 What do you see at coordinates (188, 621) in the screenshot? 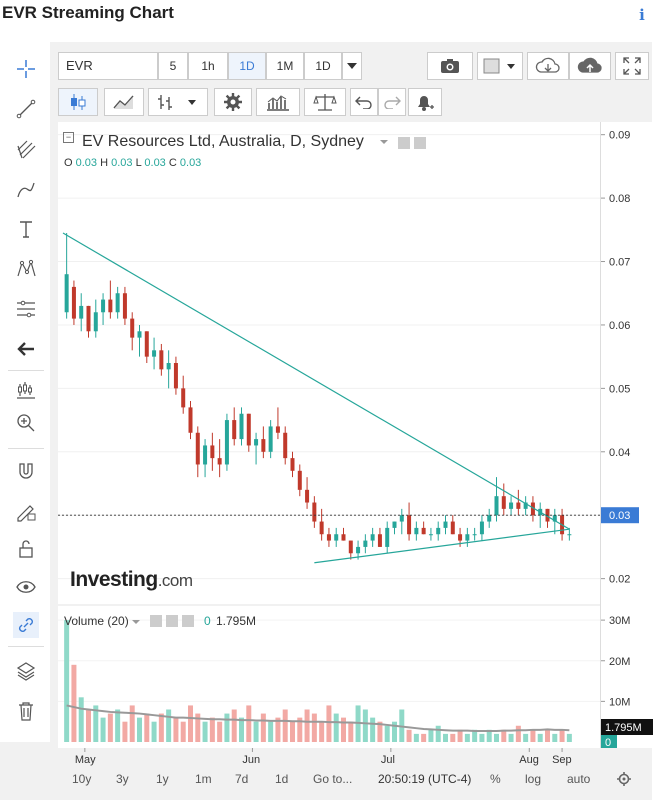
I see `volume-close-icon` at bounding box center [188, 621].